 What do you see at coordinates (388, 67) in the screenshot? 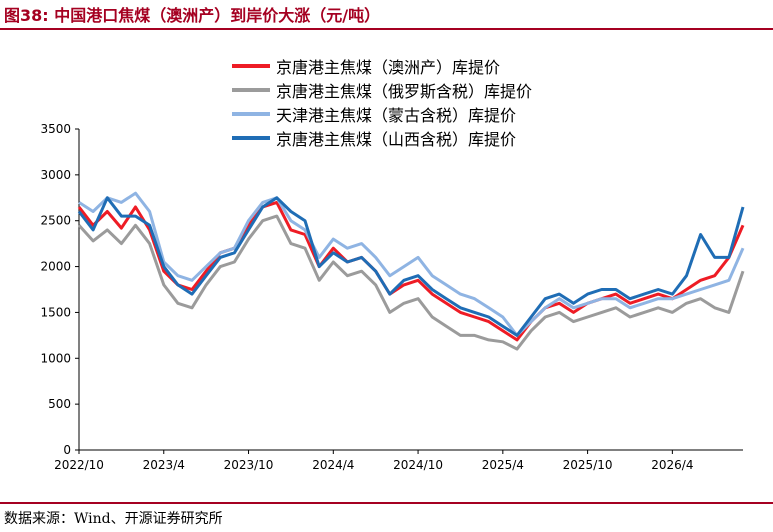
I see `legend-label: 京唐港主焦煤（澳洲产）库提价` at bounding box center [388, 67].